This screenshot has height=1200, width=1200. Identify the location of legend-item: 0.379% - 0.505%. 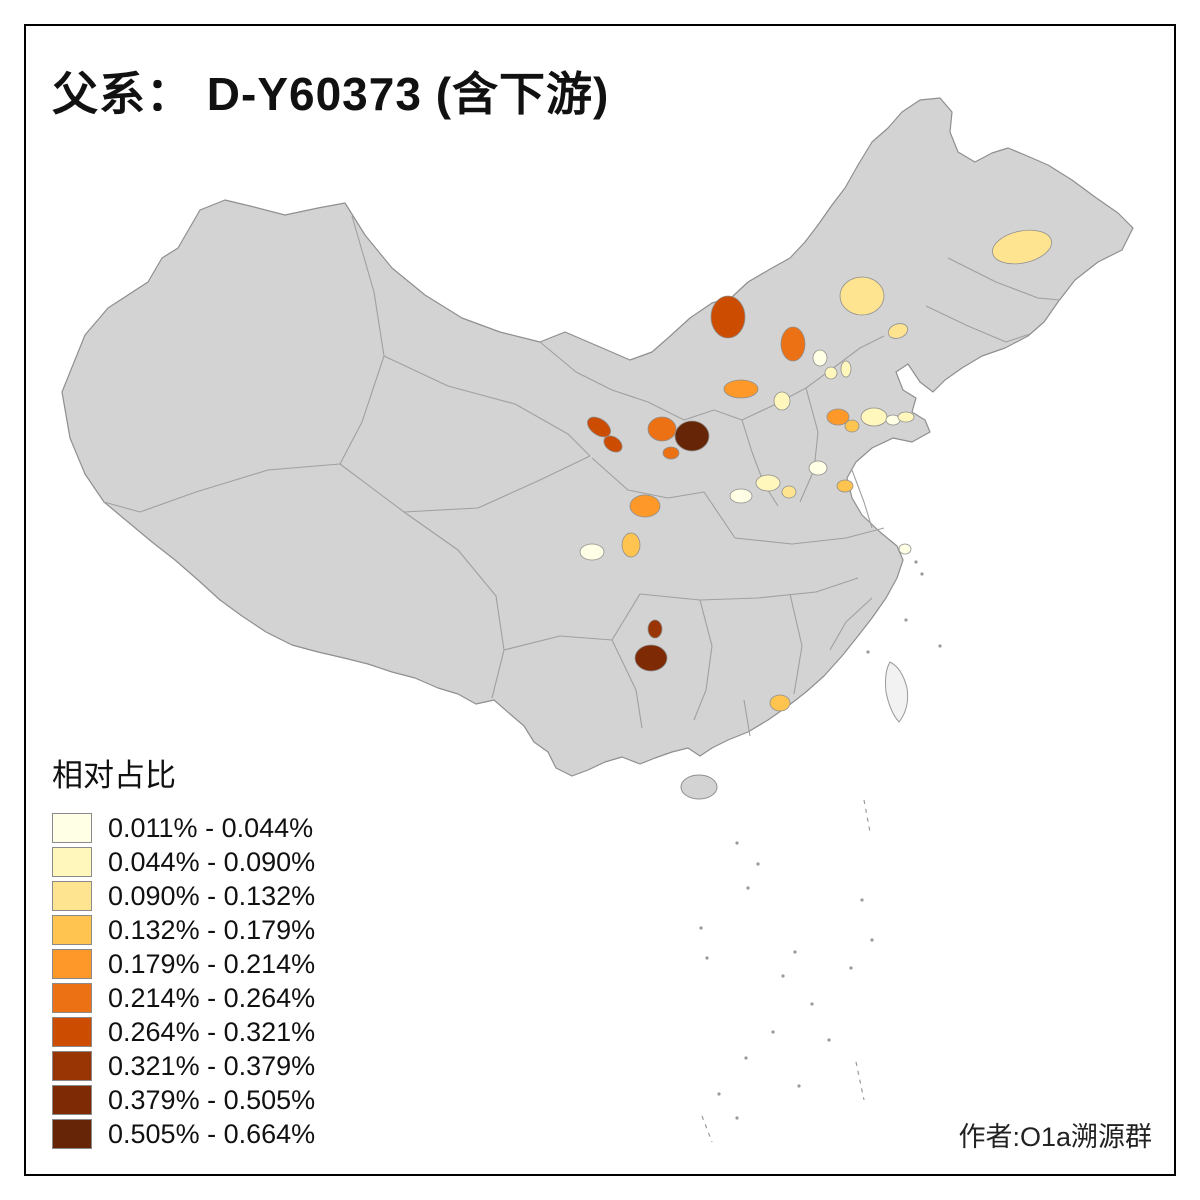
(183, 1100).